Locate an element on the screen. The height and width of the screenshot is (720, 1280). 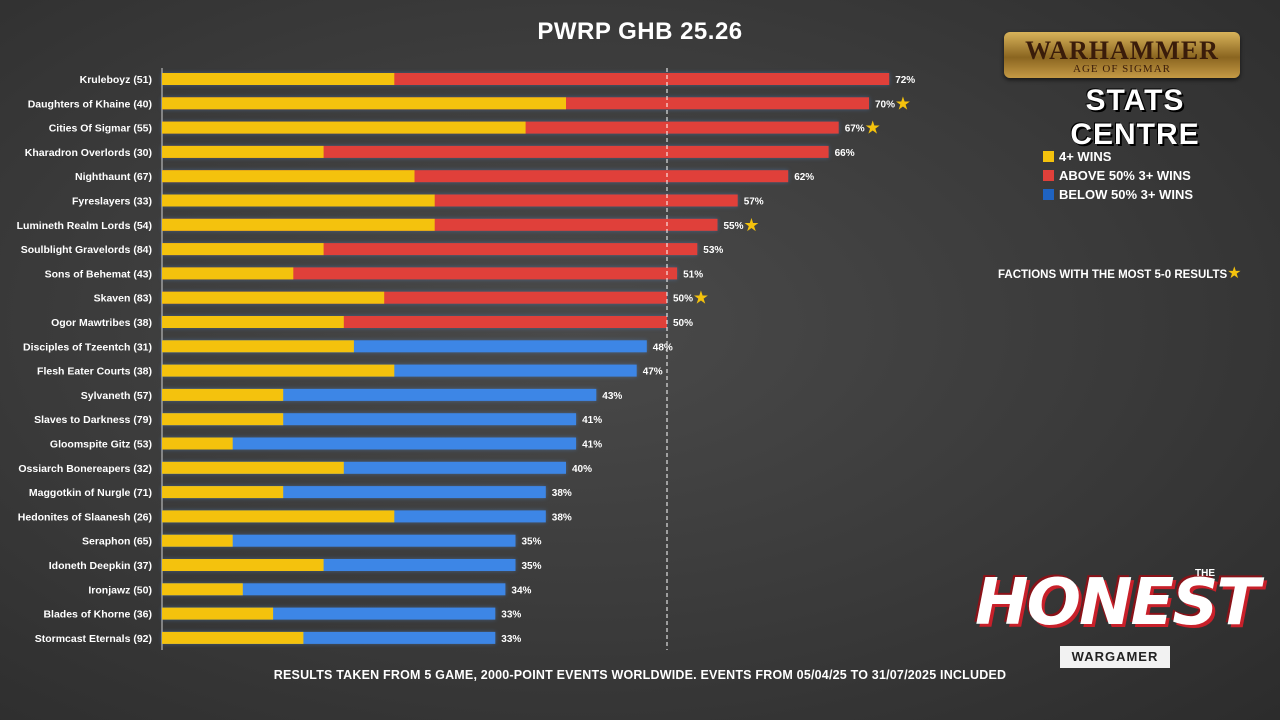
data-label: 66% is located at coordinates (845, 153).